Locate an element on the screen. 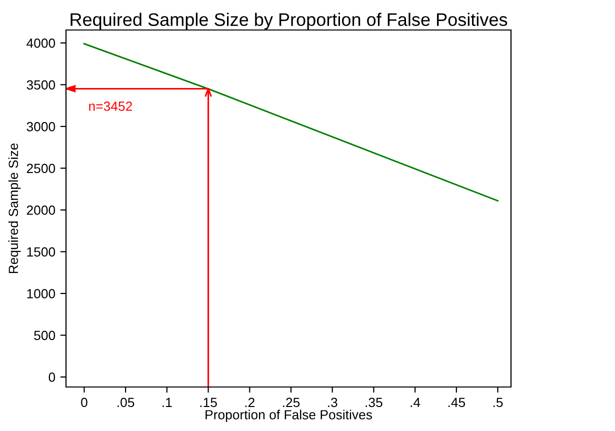  y-tick-label: 0 is located at coordinates (52, 377).